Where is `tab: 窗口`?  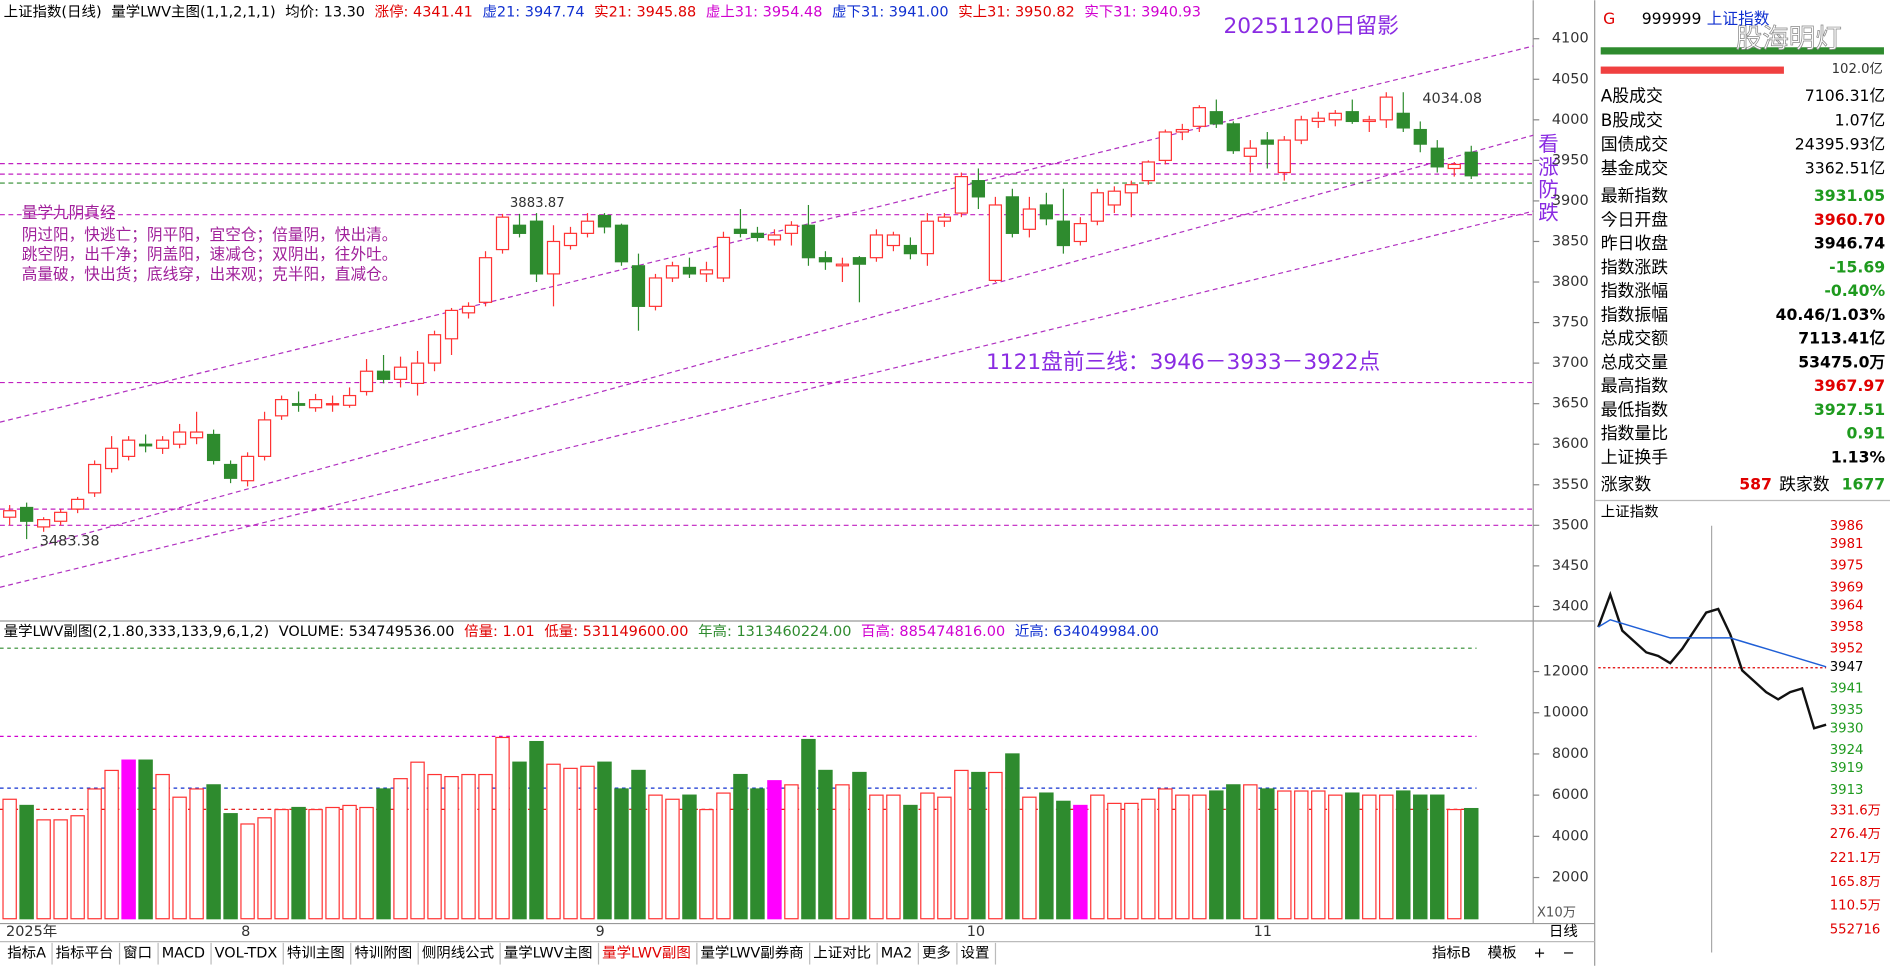 tab: 窗口 is located at coordinates (137, 953).